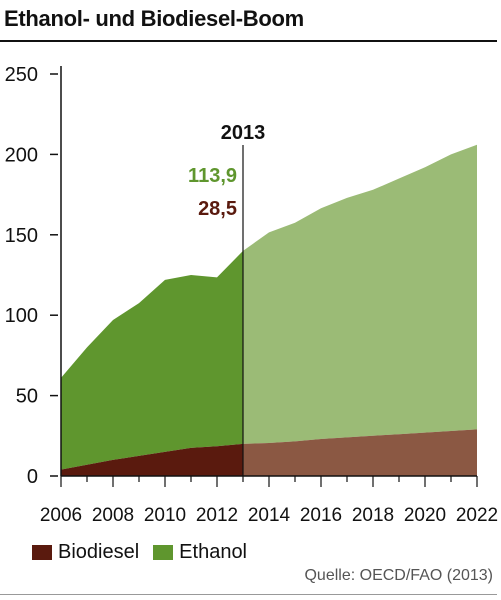  What do you see at coordinates (42, 552) in the screenshot?
I see `legend-swatch-biodiesel` at bounding box center [42, 552].